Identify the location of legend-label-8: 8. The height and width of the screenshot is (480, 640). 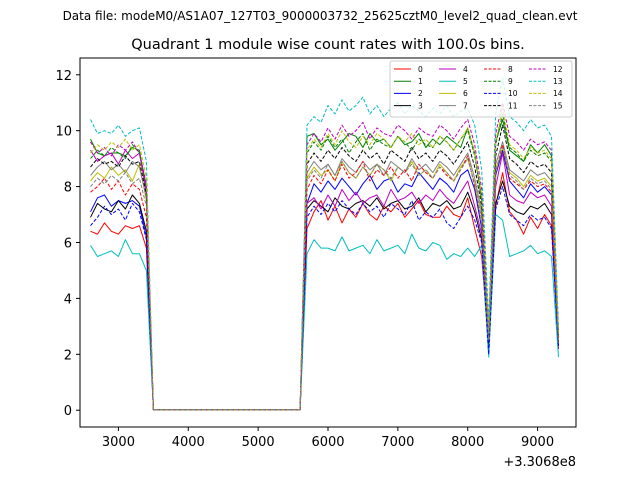
(510, 69).